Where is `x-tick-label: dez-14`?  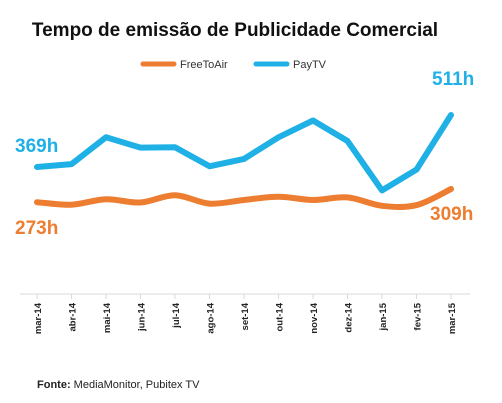 x-tick-label: dez-14 is located at coordinates (349, 317).